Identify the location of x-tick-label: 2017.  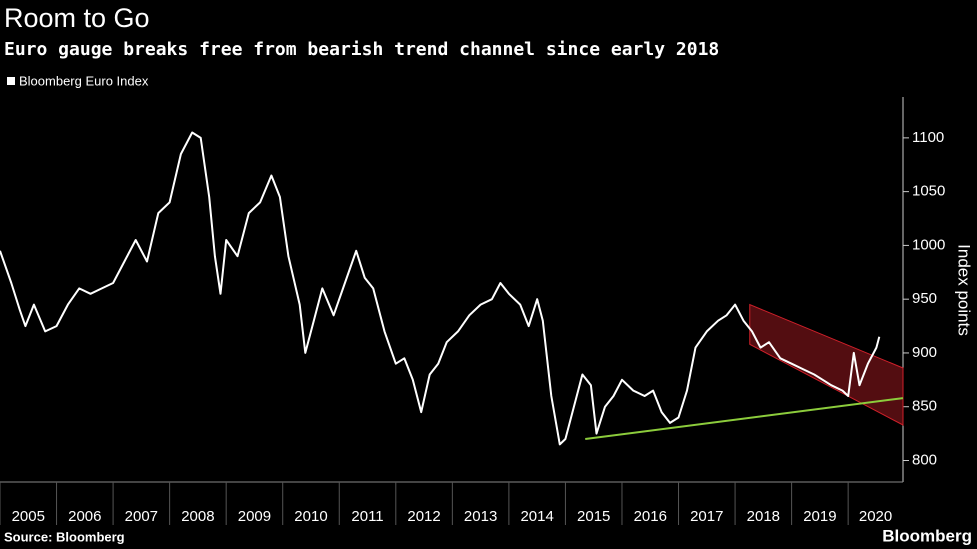
(706, 516).